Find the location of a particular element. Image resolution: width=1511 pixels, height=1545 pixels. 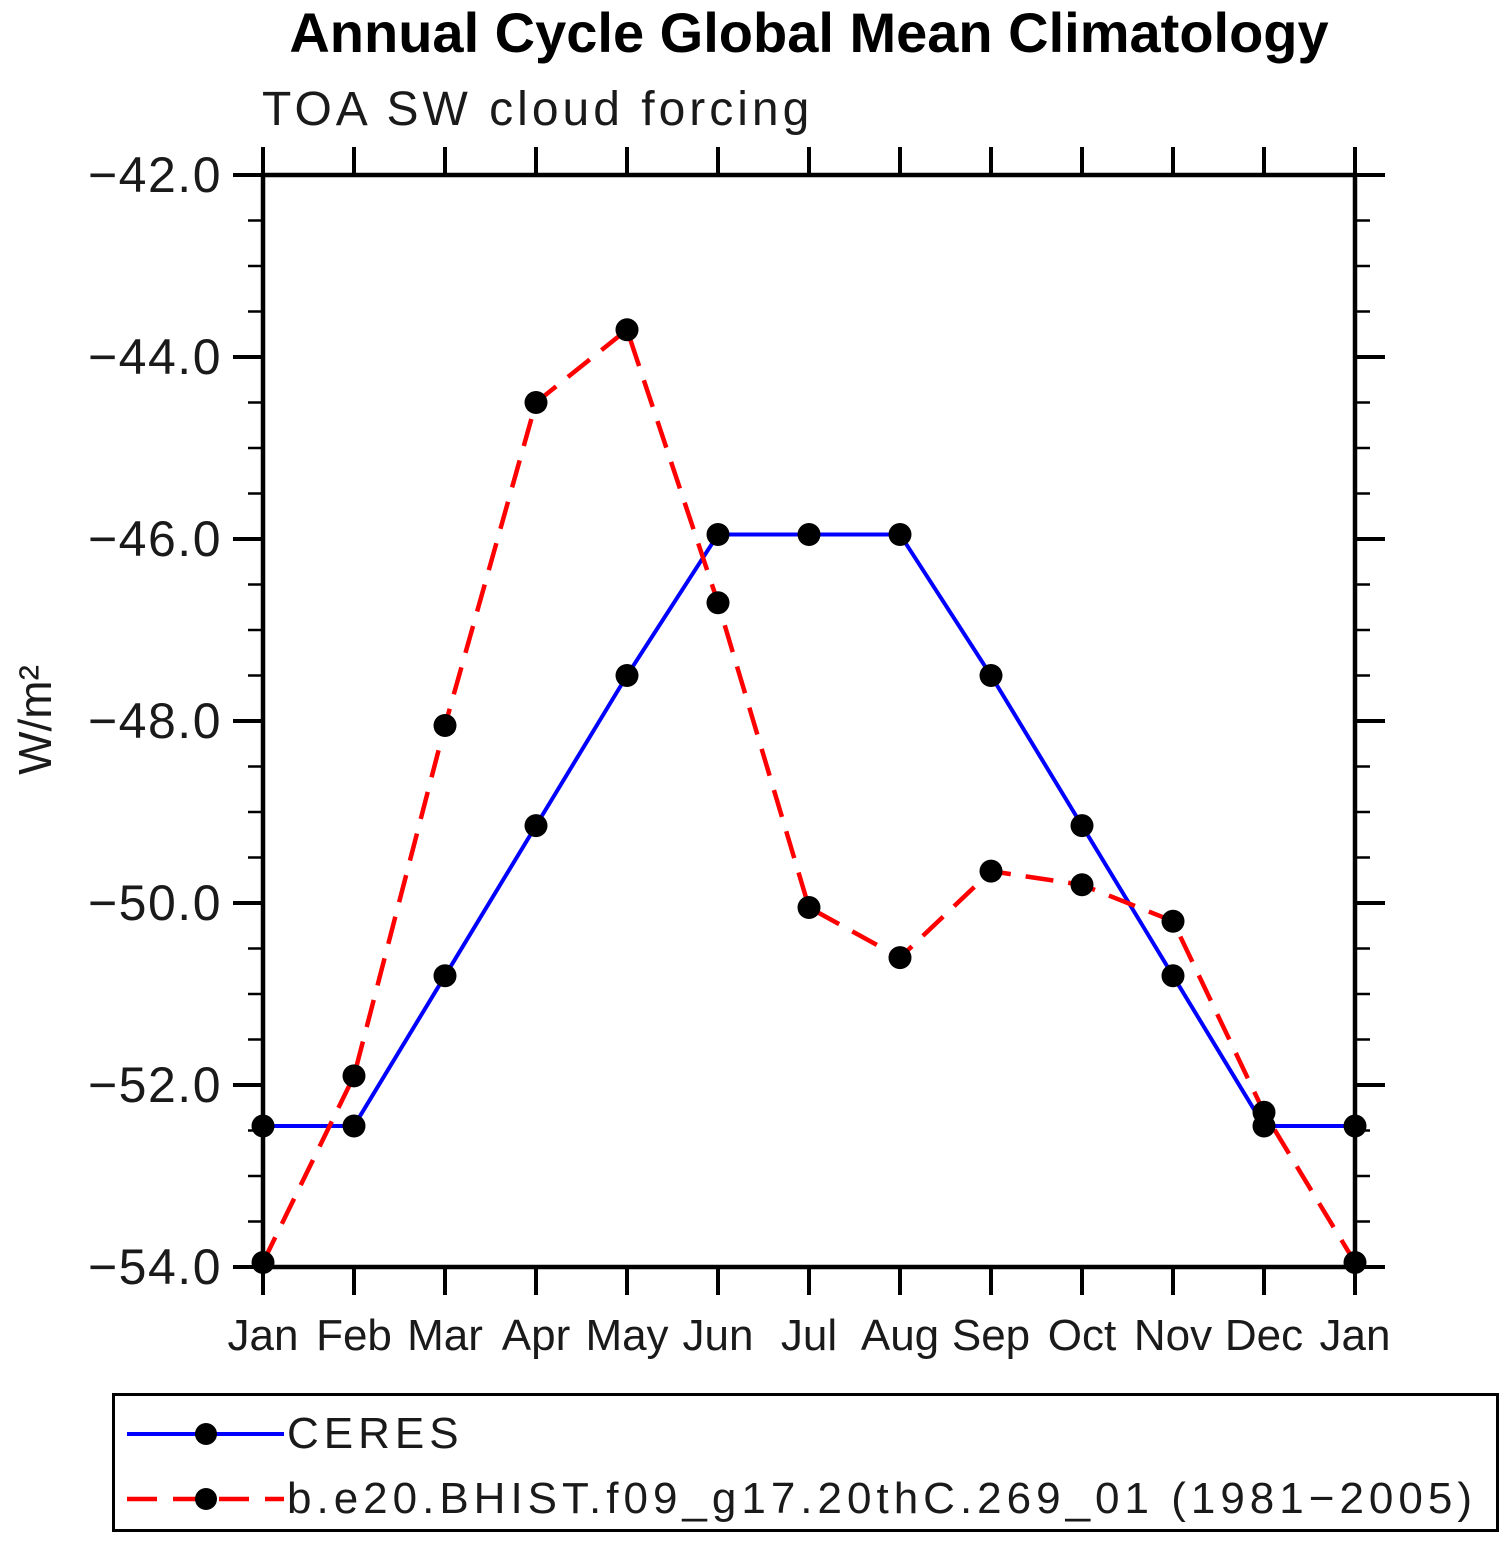

y-tick-label: −48.0 is located at coordinates (155, 721).